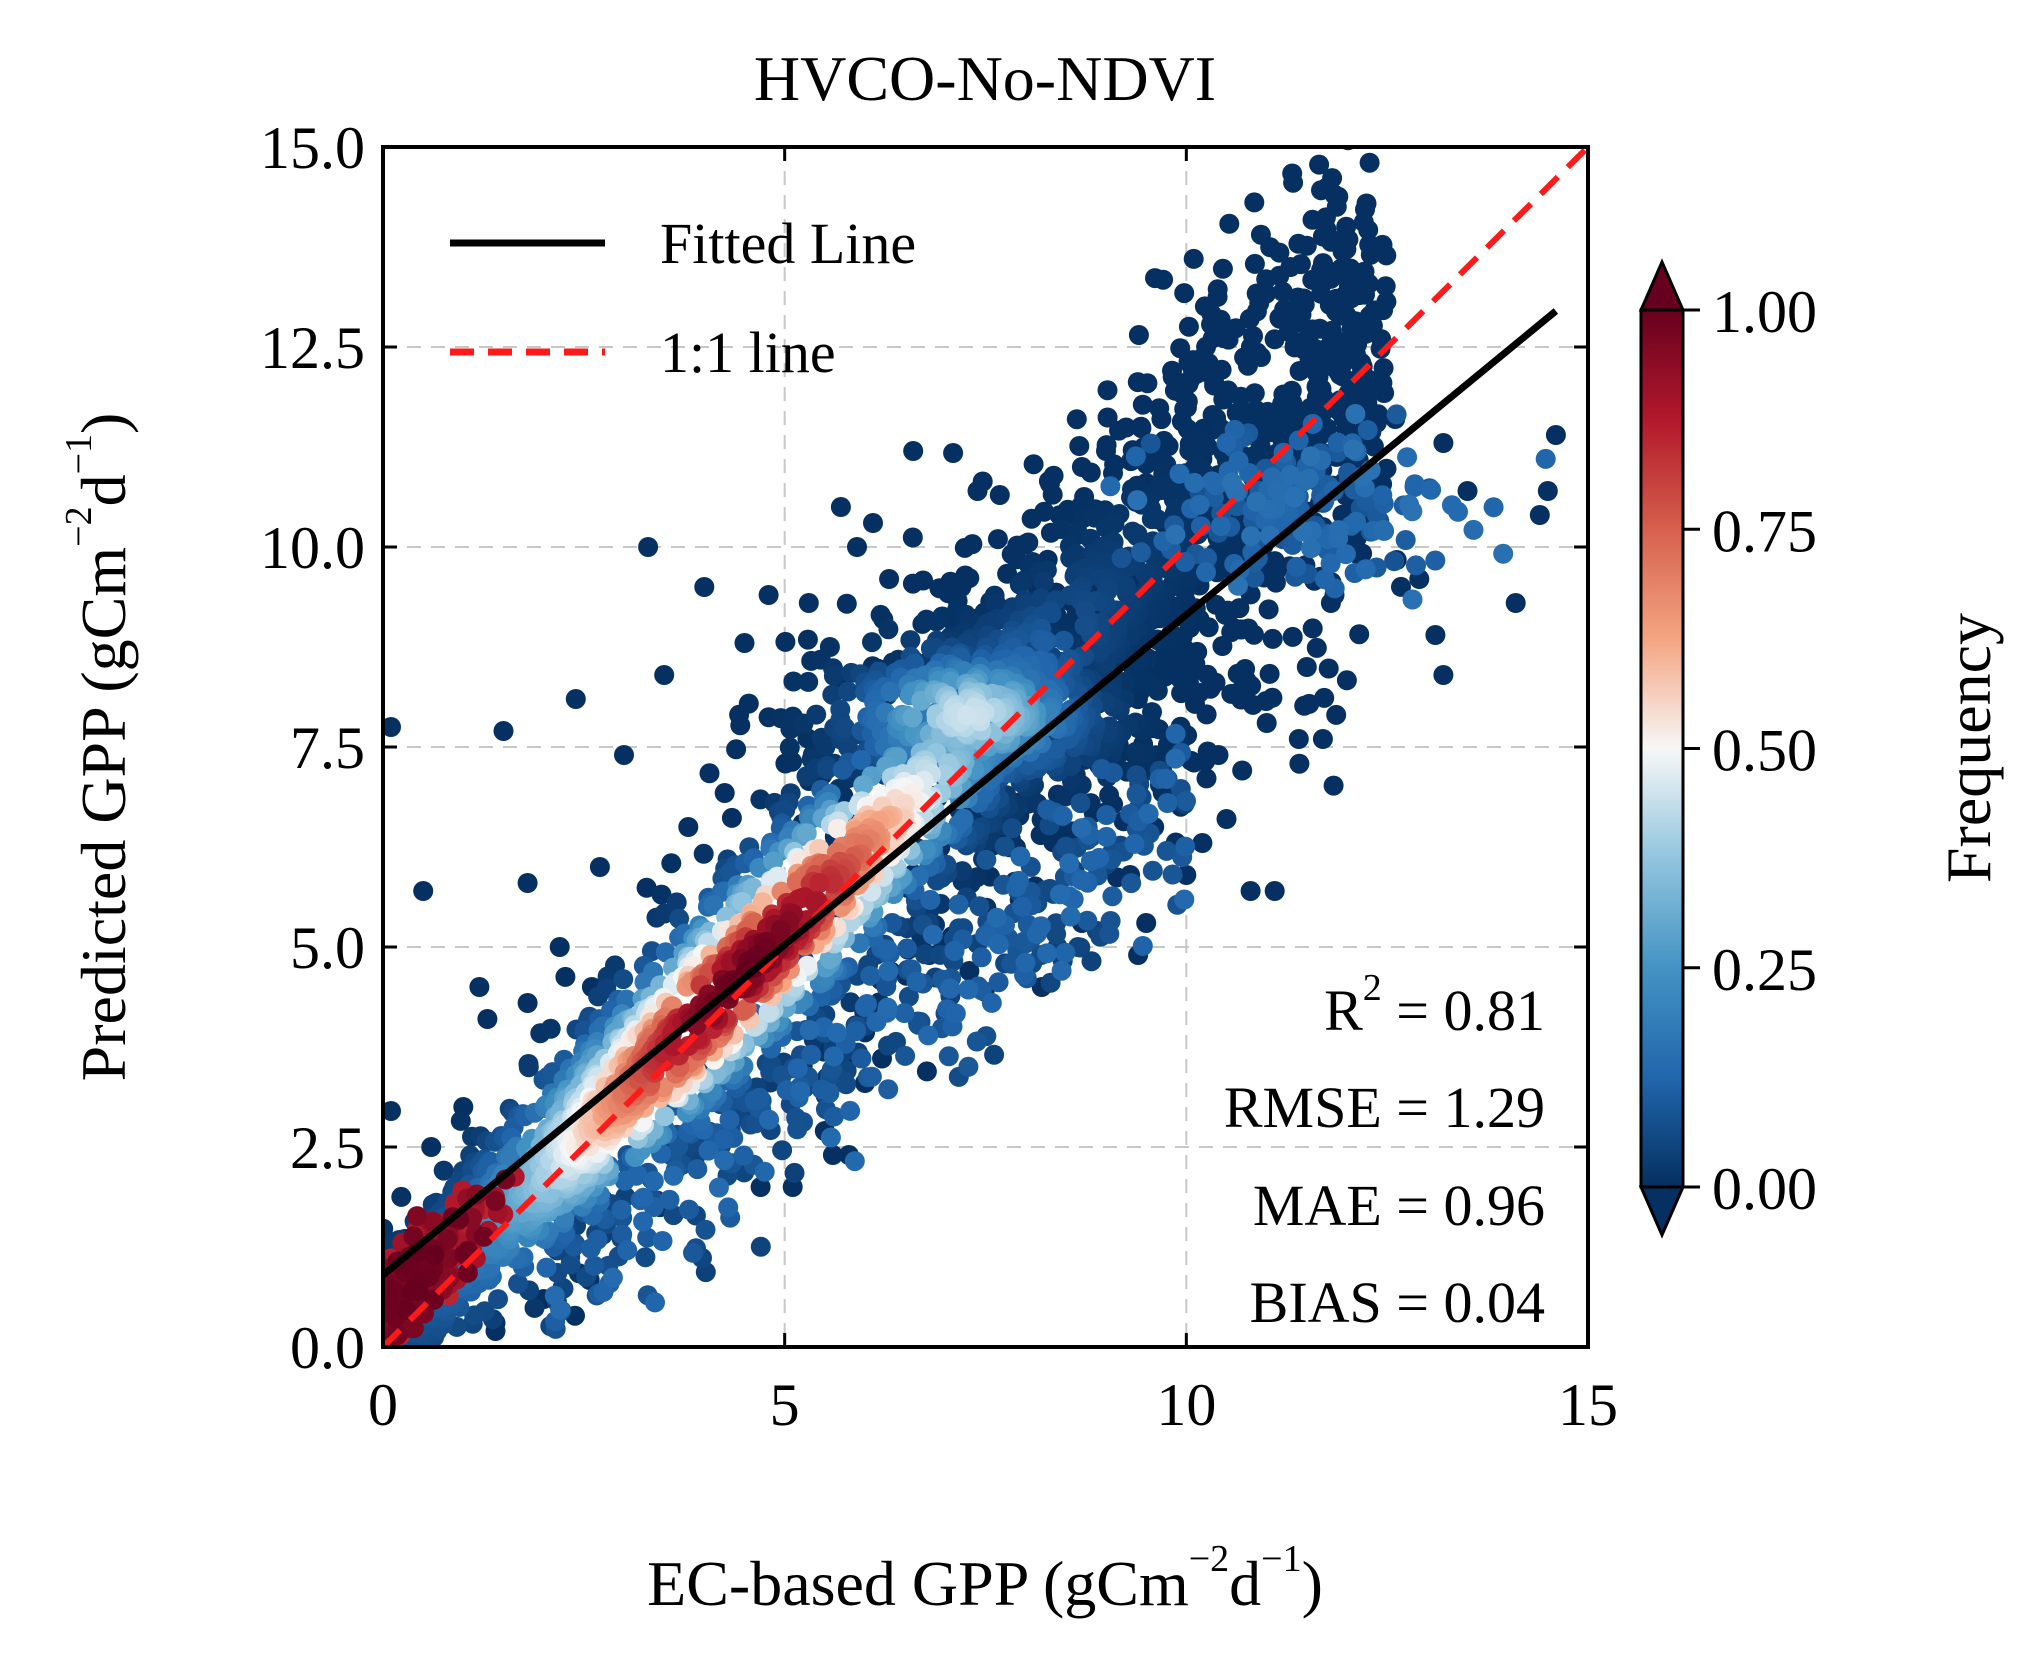 The height and width of the screenshot is (1658, 2043). What do you see at coordinates (1764, 1189) in the screenshot?
I see `colorbar-tick-label: 0.00` at bounding box center [1764, 1189].